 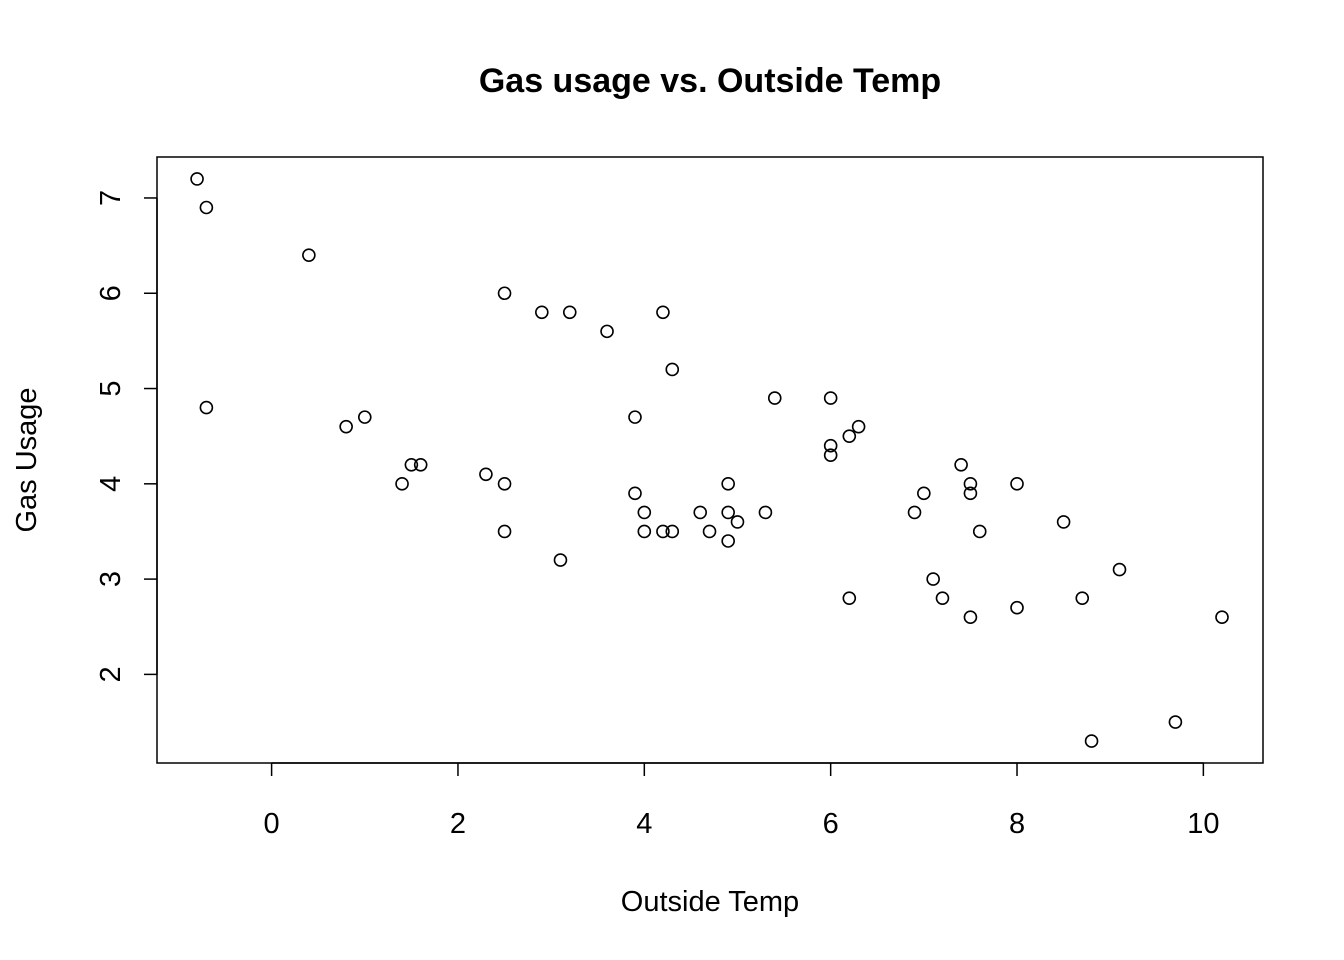 I want to click on y-tick-label: 7, so click(x=111, y=198).